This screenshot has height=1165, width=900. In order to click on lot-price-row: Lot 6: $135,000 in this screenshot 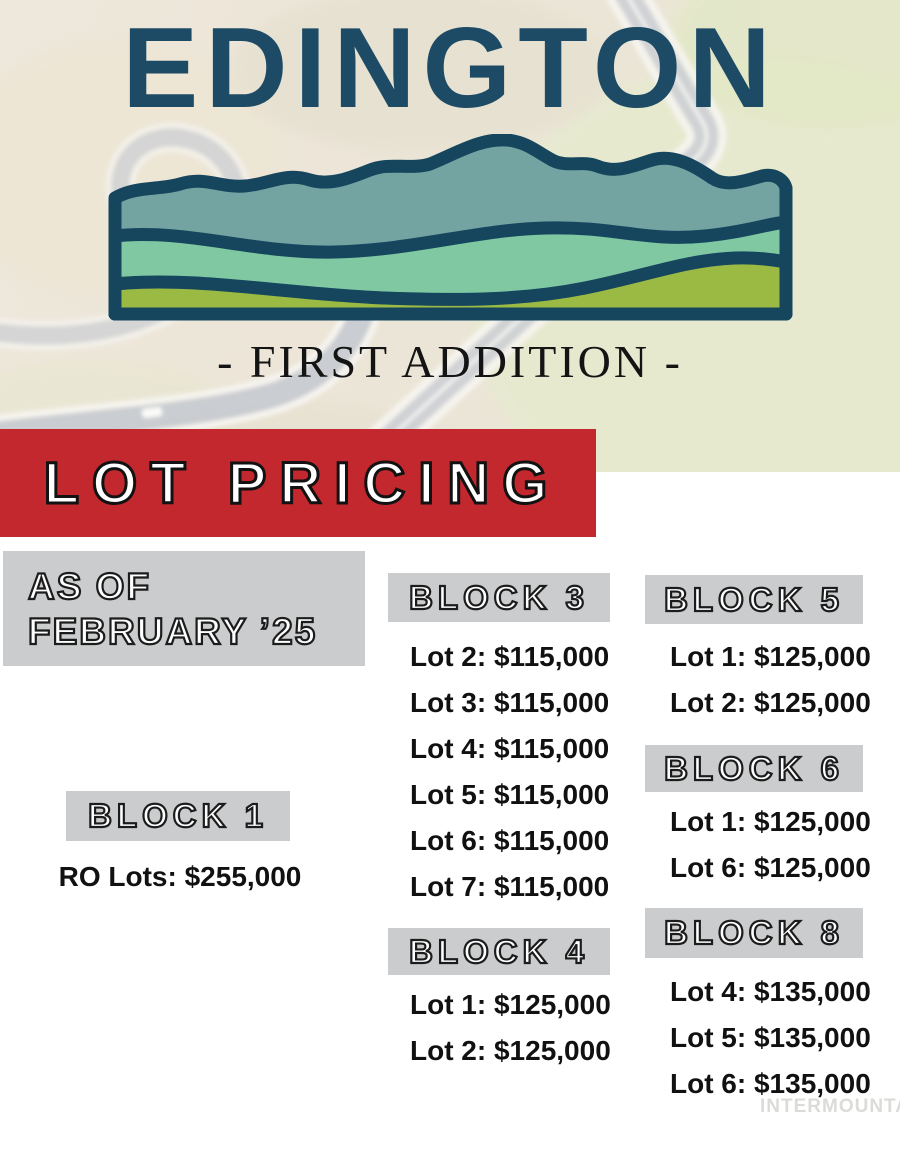, I will do `click(770, 1083)`.